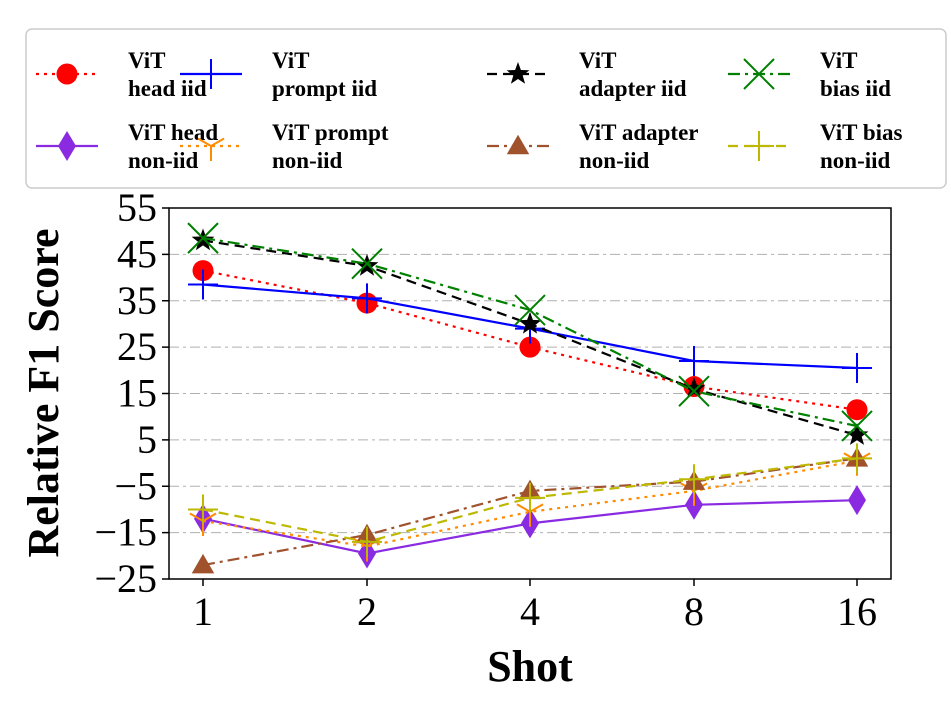 The height and width of the screenshot is (713, 951). Describe the element at coordinates (284, 146) in the screenshot. I see `legend-item: ViT prompt non-iid` at that location.